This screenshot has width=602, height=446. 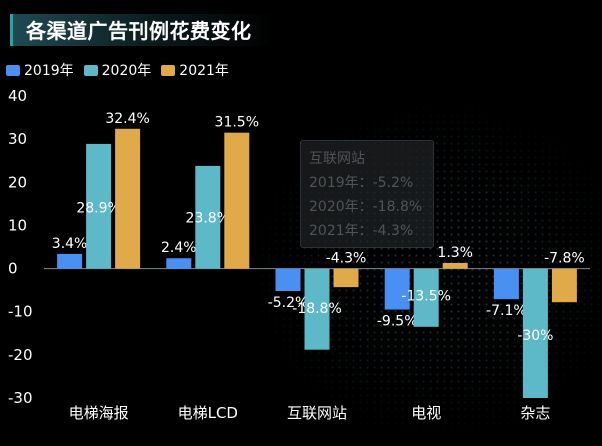 I want to click on chart-title: 各渠道广告刊例花费变化, so click(x=139, y=31).